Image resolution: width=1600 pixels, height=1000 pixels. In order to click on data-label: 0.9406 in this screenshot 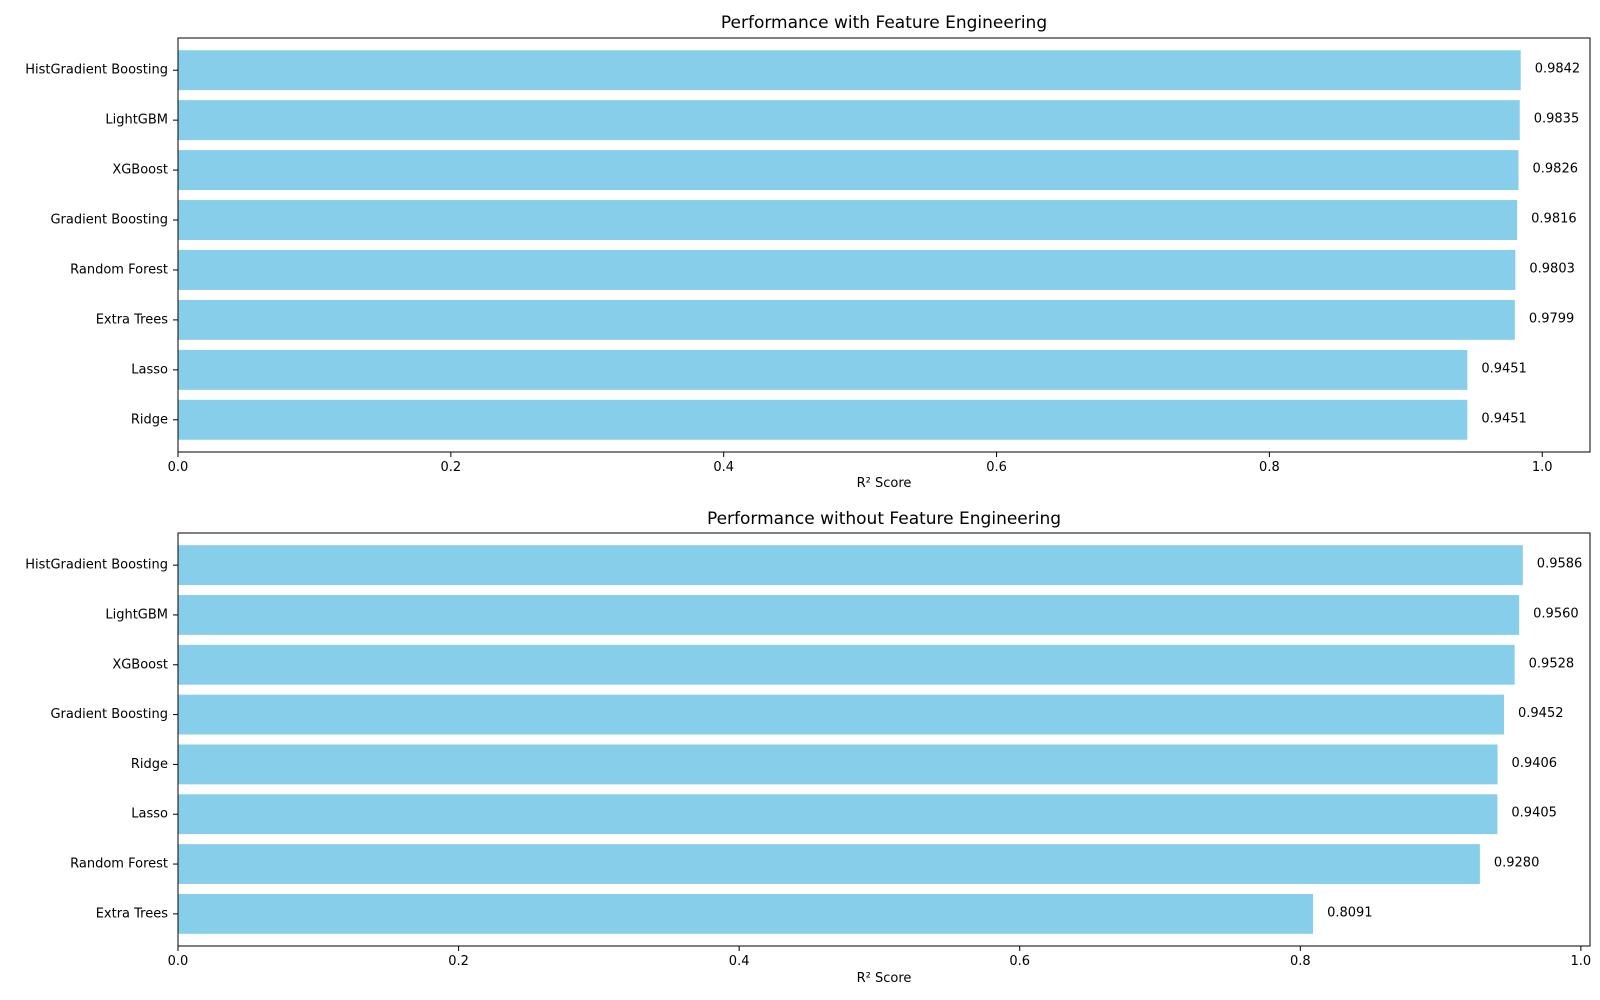, I will do `click(1535, 763)`.